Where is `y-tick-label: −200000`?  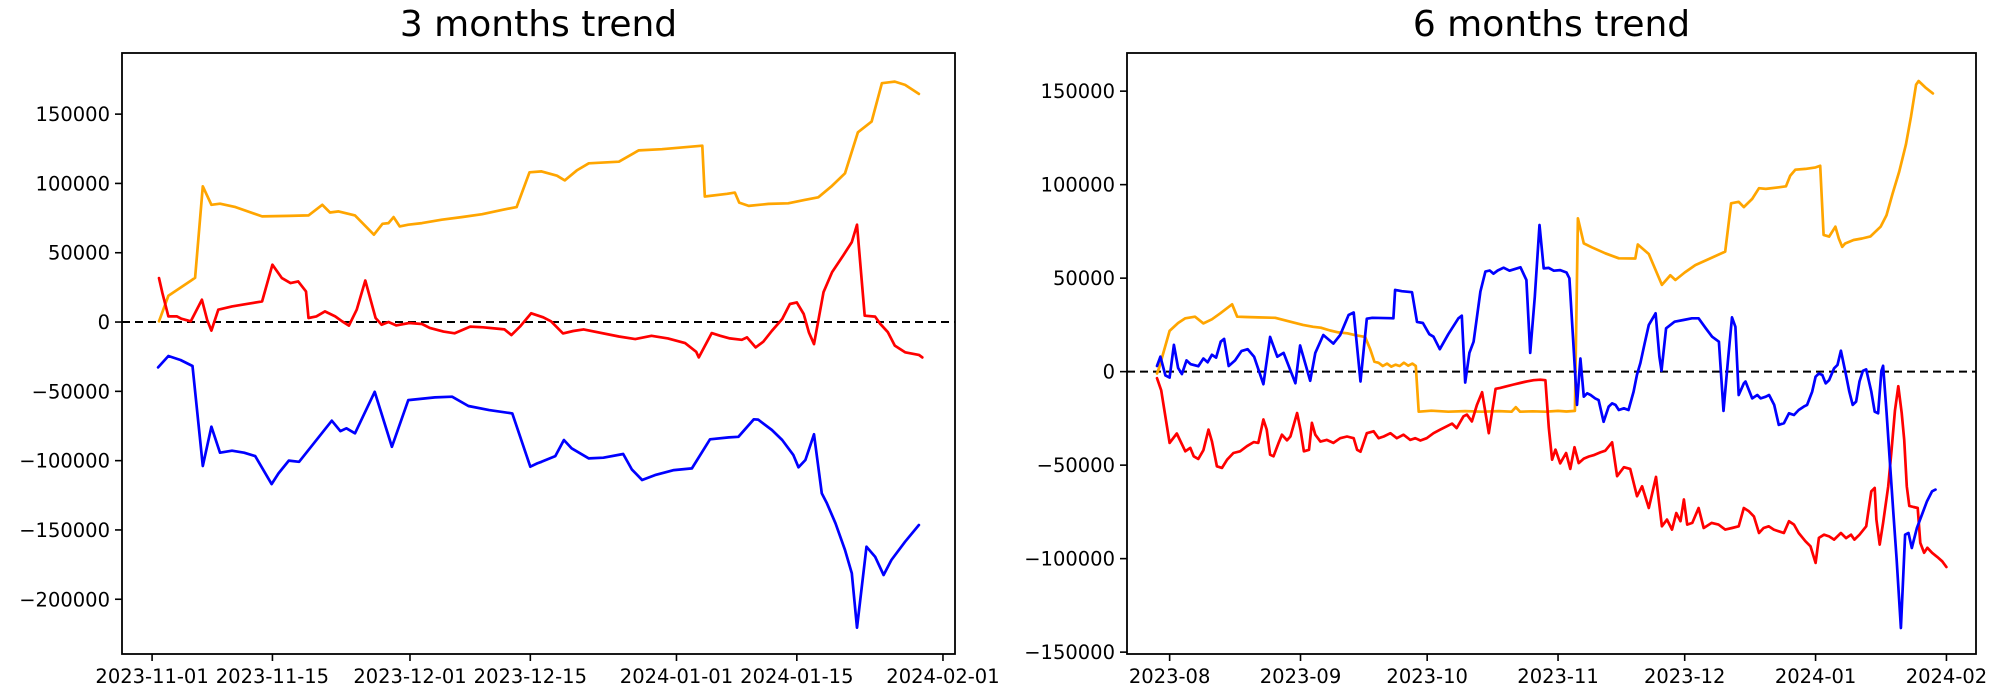
y-tick-label: −200000 is located at coordinates (64, 599).